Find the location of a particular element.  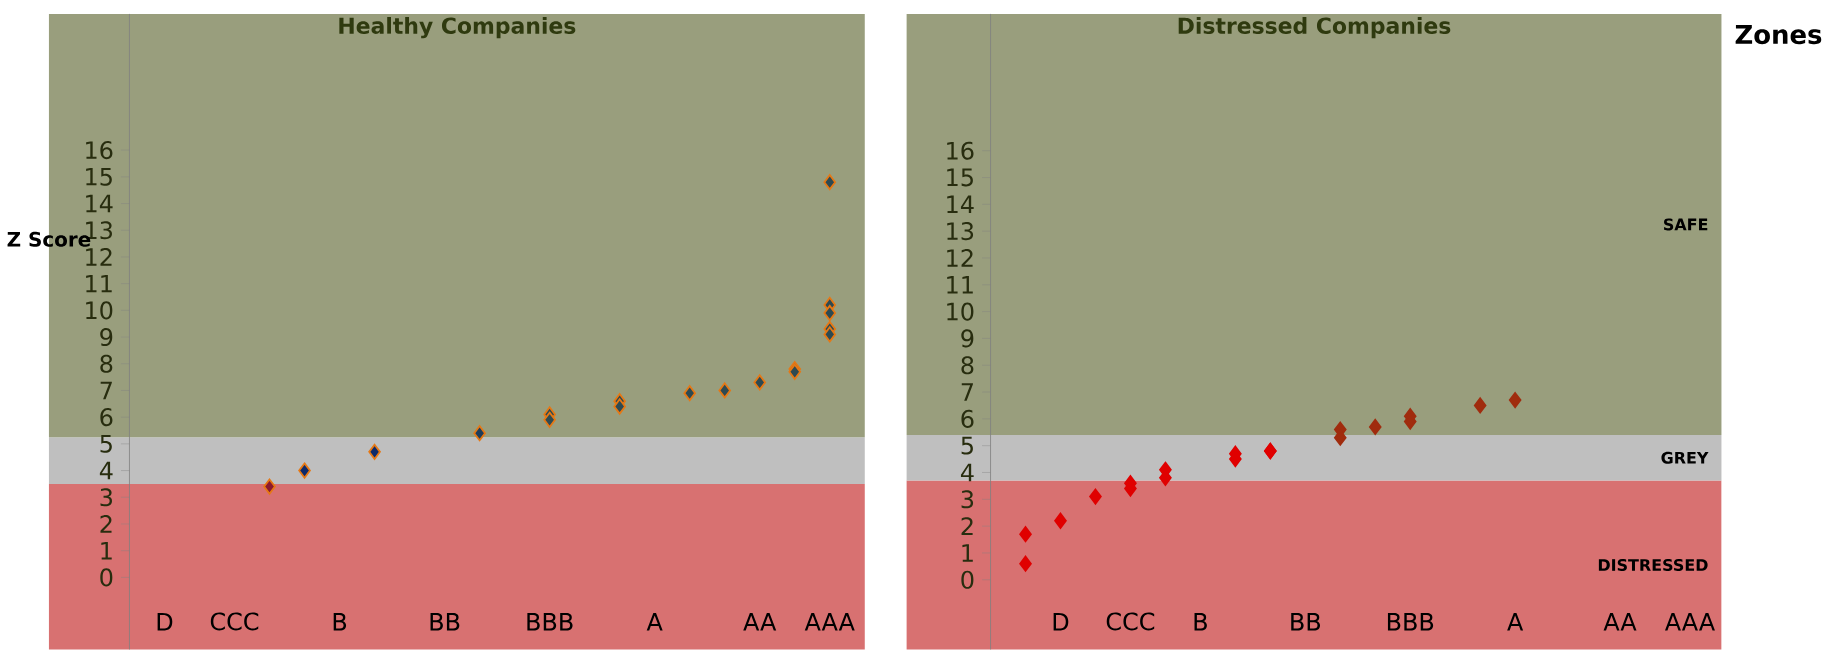

chart-title: Healthy Companies is located at coordinates (457, 28).